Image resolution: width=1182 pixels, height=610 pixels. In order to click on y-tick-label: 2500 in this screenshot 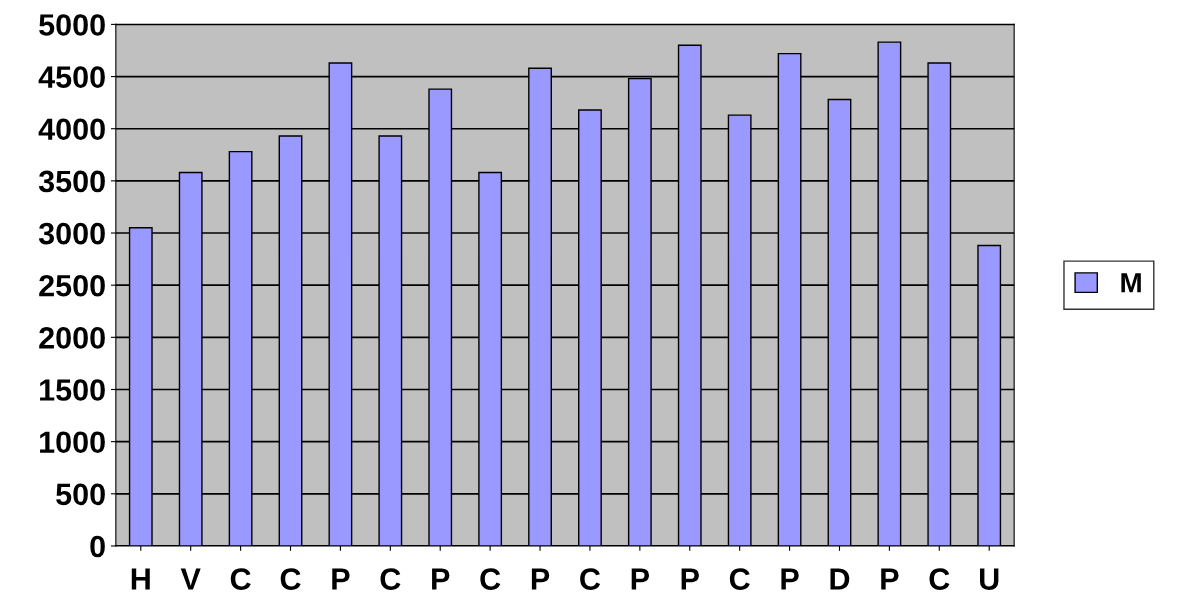, I will do `click(72, 285)`.